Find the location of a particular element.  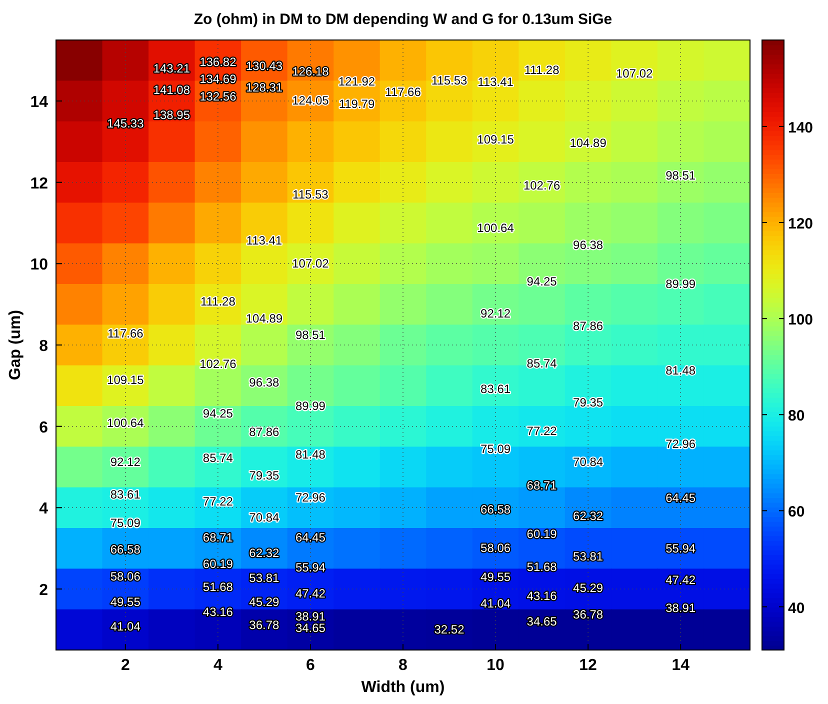

annotation: 96.38 is located at coordinates (588, 245).